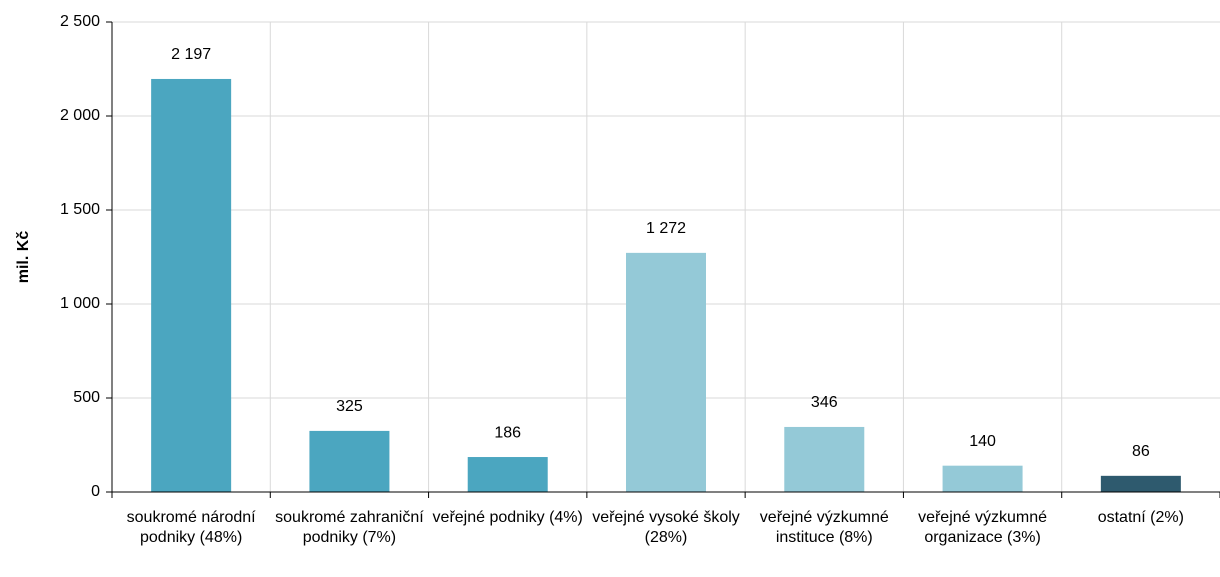 Image resolution: width=1220 pixels, height=577 pixels. What do you see at coordinates (80, 21) in the screenshot?
I see `y-tick-label: 2 500` at bounding box center [80, 21].